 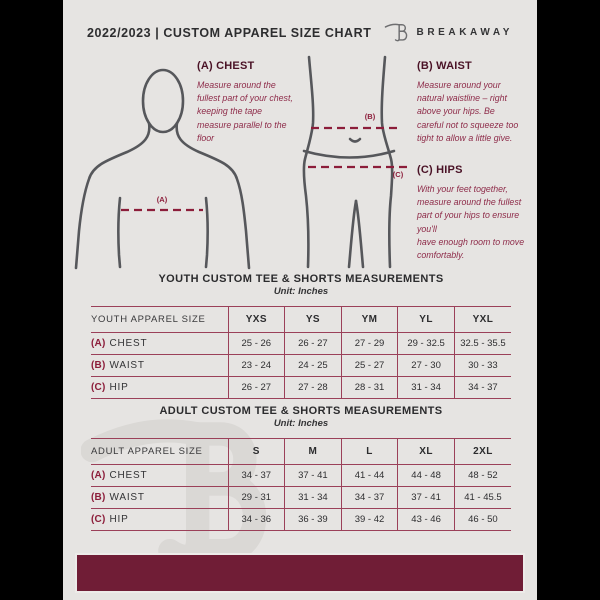 What do you see at coordinates (301, 291) in the screenshot?
I see `youth-table-unit: Unit: Inches` at bounding box center [301, 291].